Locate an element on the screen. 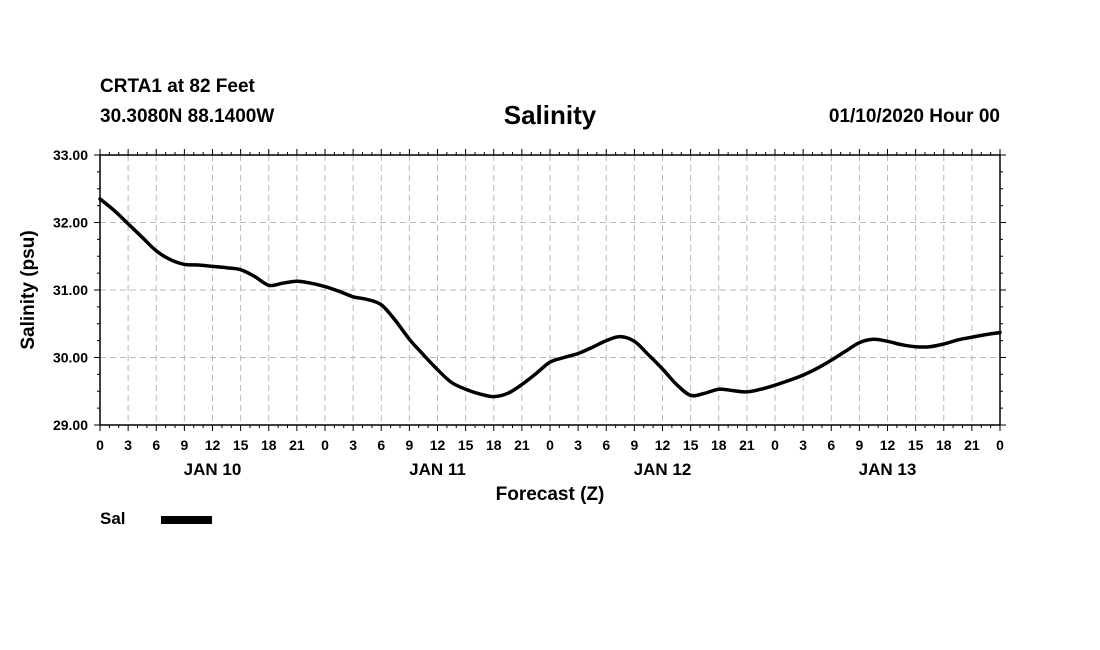 The height and width of the screenshot is (650, 1100). y-tick-label: 32.00 is located at coordinates (70, 223).